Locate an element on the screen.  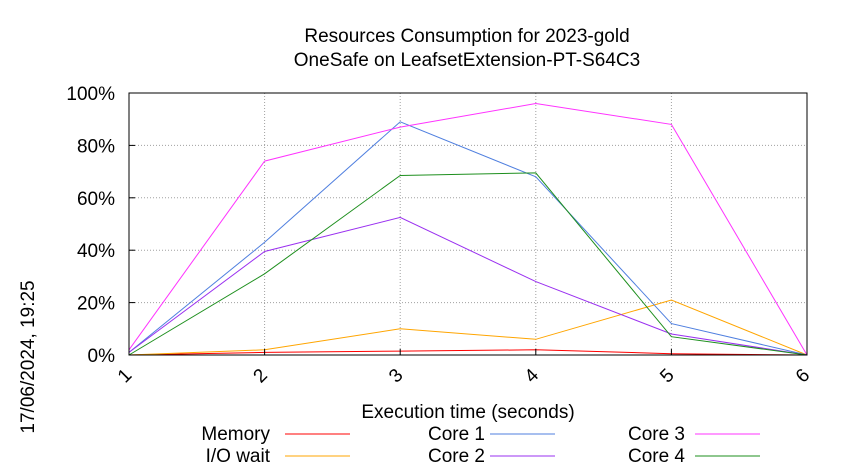
y-axis: 0% 20% 40% 60% 80% 100% is located at coordinates (100, 225).